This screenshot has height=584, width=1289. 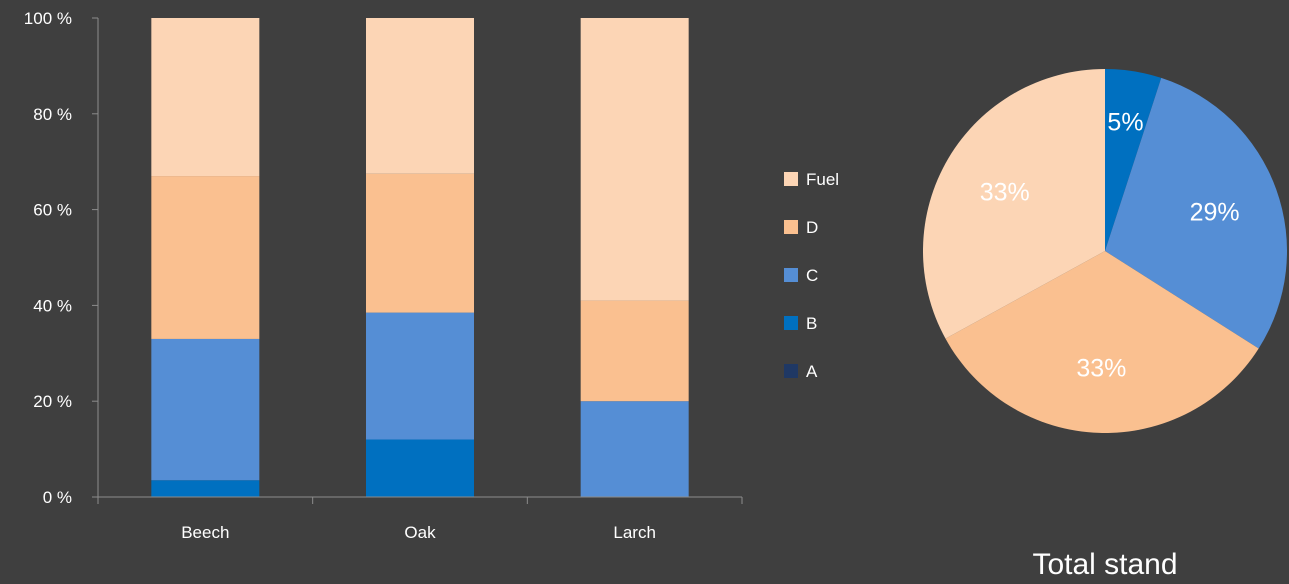 I want to click on bar-oak-d, so click(x=420, y=243).